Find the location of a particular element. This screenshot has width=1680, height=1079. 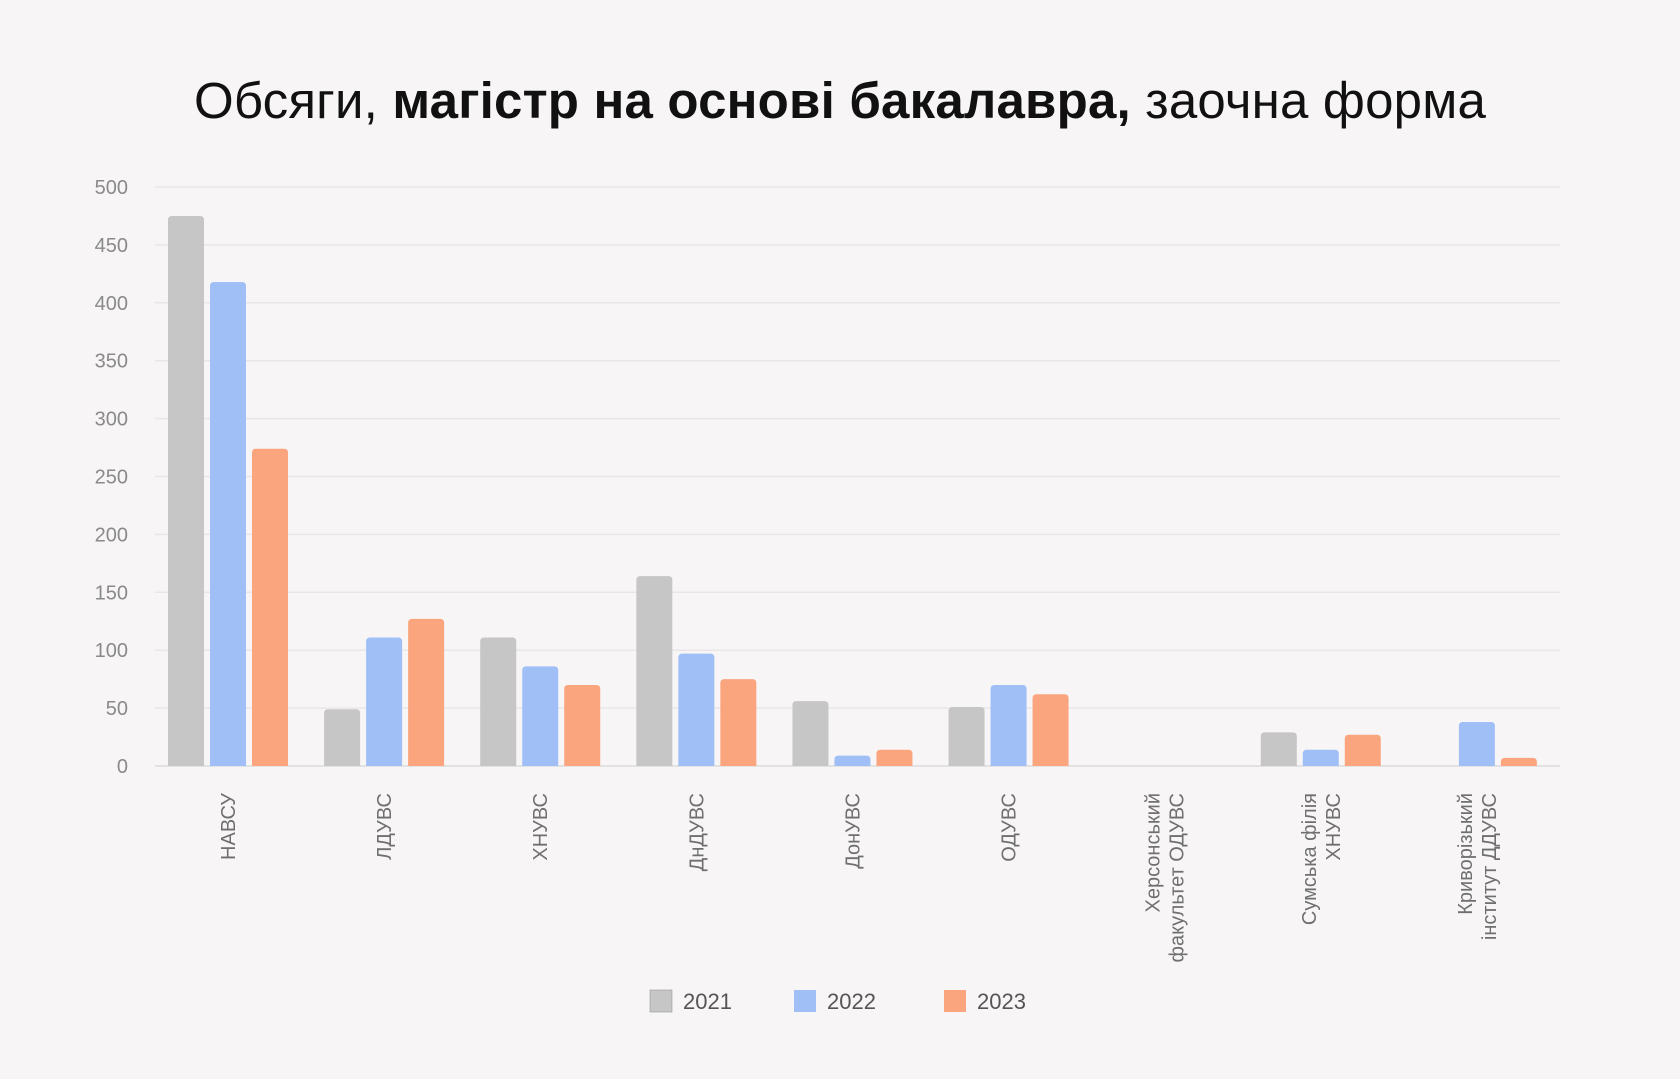

legend-swatch-2021 is located at coordinates (661, 1001).